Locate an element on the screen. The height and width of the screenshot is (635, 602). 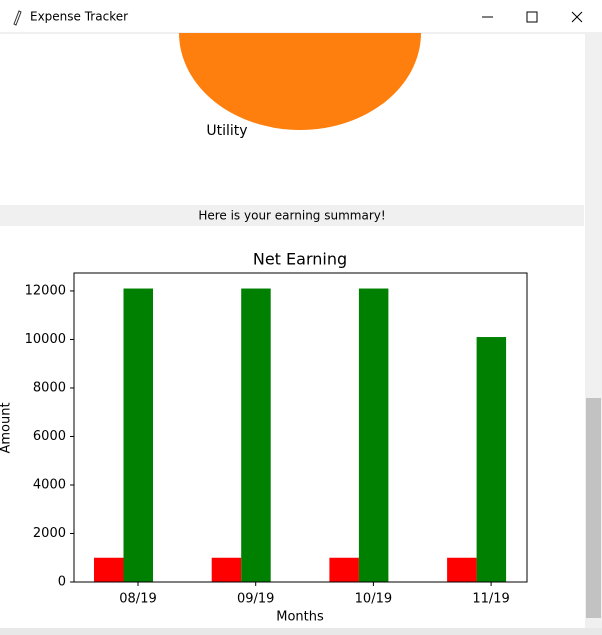
summary-bar is located at coordinates (292, 215).